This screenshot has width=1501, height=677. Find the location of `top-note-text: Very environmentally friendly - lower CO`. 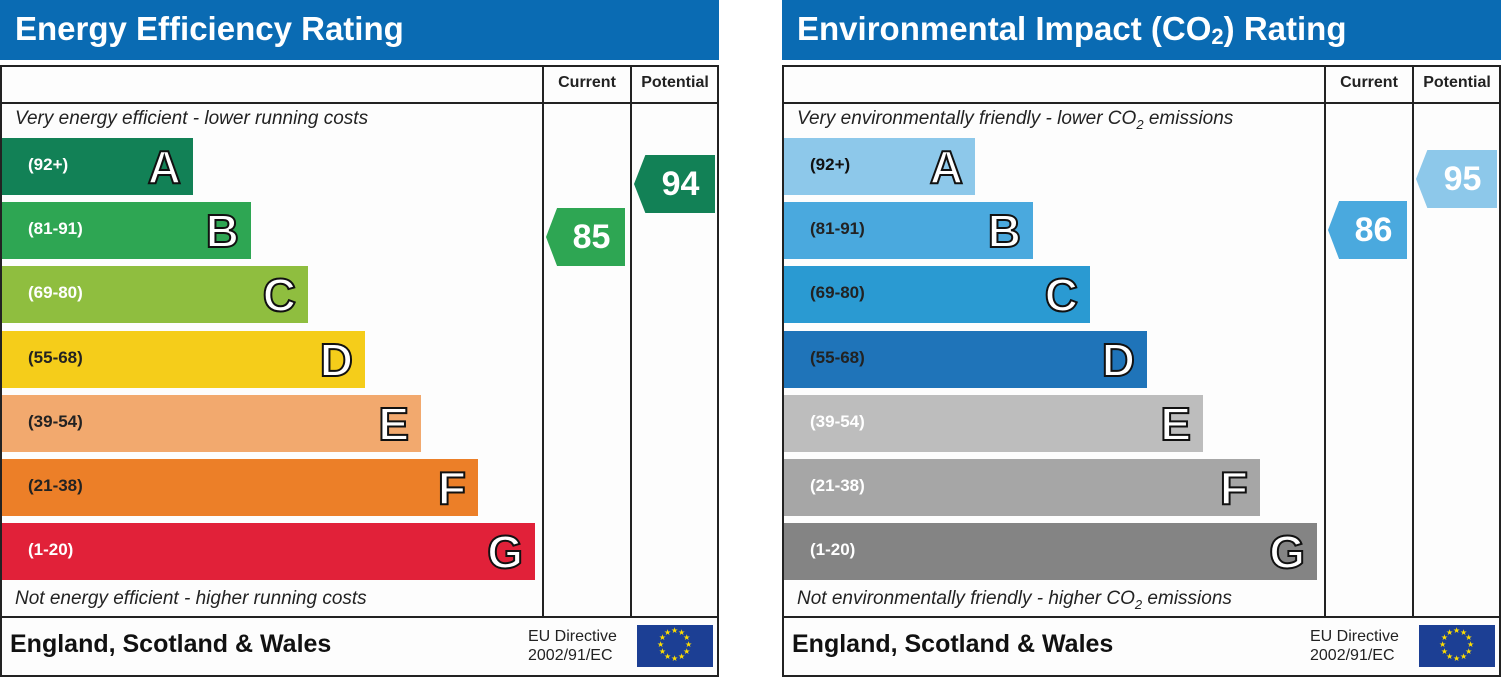

top-note-text: Very environmentally friendly - lower CO is located at coordinates (967, 118).